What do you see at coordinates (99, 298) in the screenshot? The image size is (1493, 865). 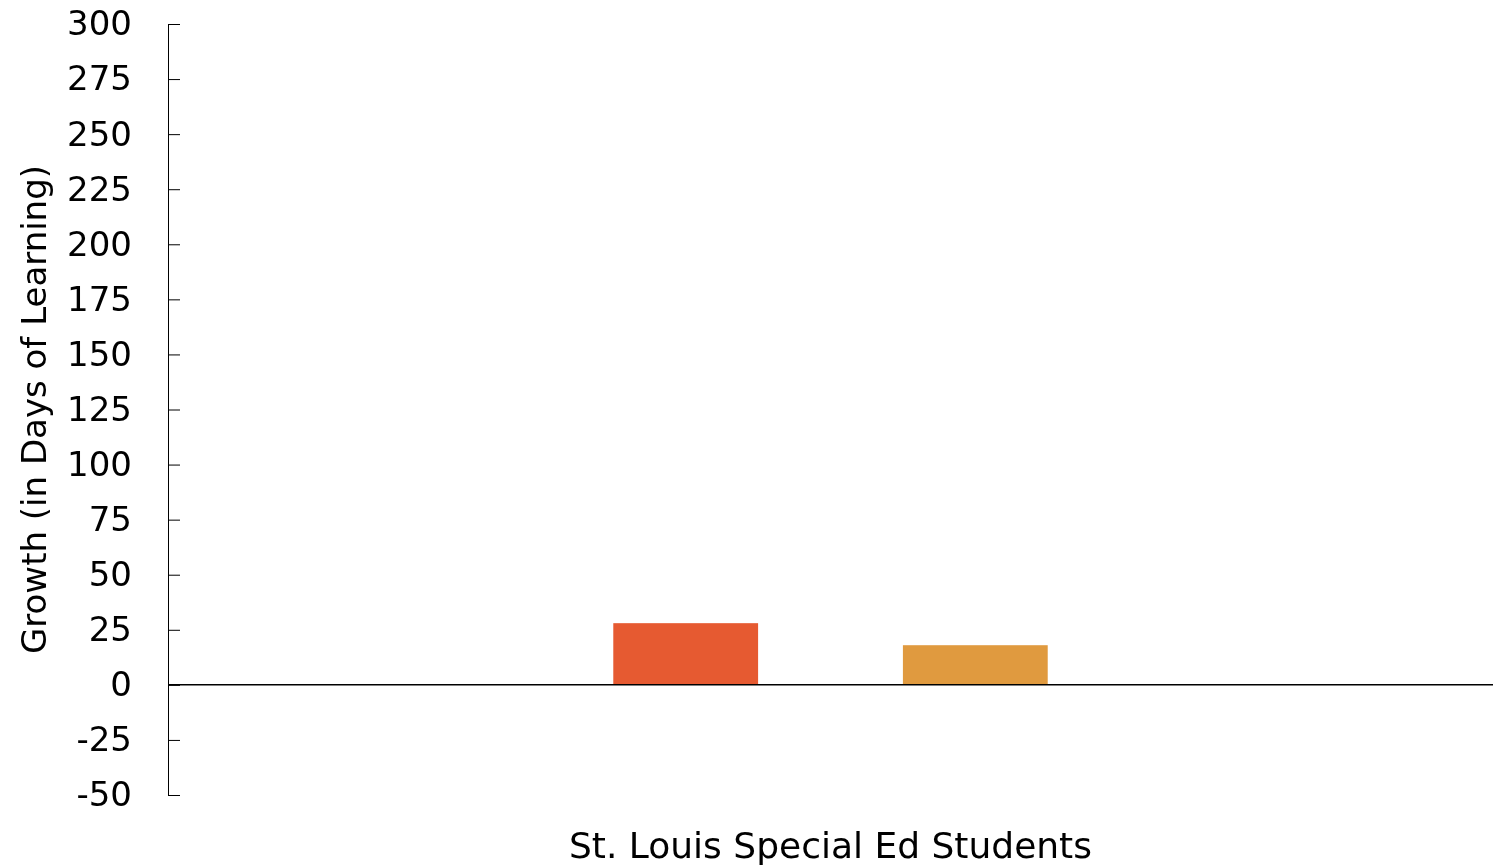 I see `y-tick-label: 175` at bounding box center [99, 298].